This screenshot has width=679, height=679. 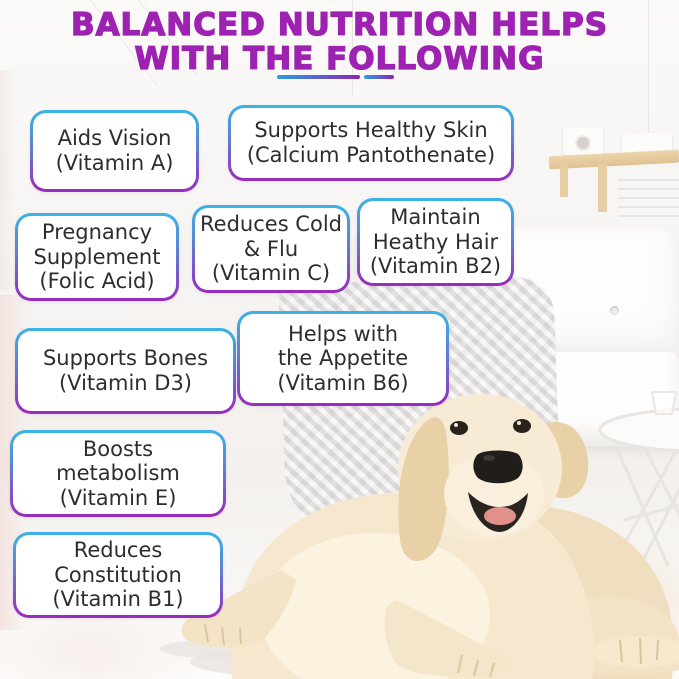 What do you see at coordinates (114, 138) in the screenshot?
I see `benefit-line: Aids Vision` at bounding box center [114, 138].